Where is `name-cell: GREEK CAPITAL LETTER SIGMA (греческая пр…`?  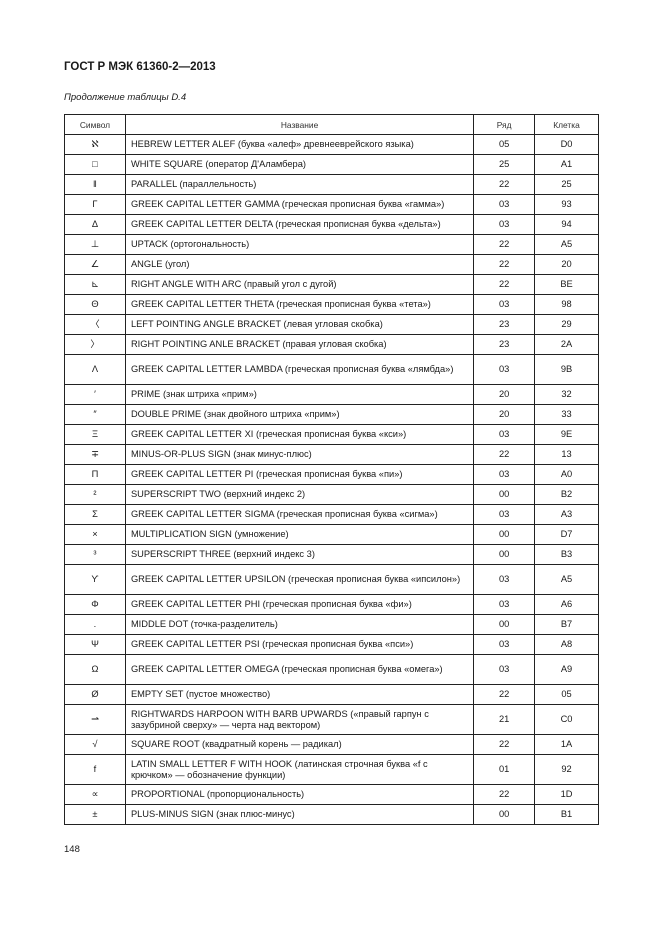
name-cell: GREEK CAPITAL LETTER SIGMA (греческая пр… is located at coordinates (299, 514).